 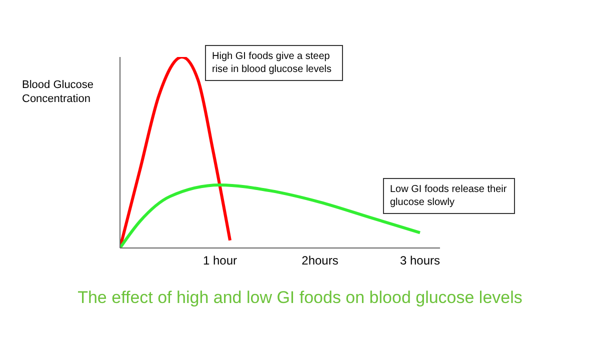 What do you see at coordinates (220, 261) in the screenshot?
I see `x-tick-label: 1 hour` at bounding box center [220, 261].